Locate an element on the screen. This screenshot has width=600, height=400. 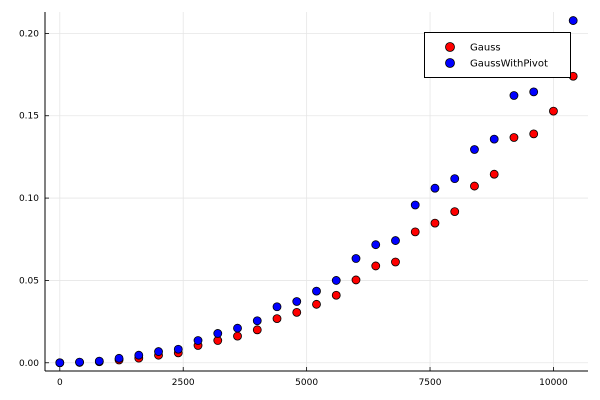
y-tick-label: 0.00 is located at coordinates (29, 364).